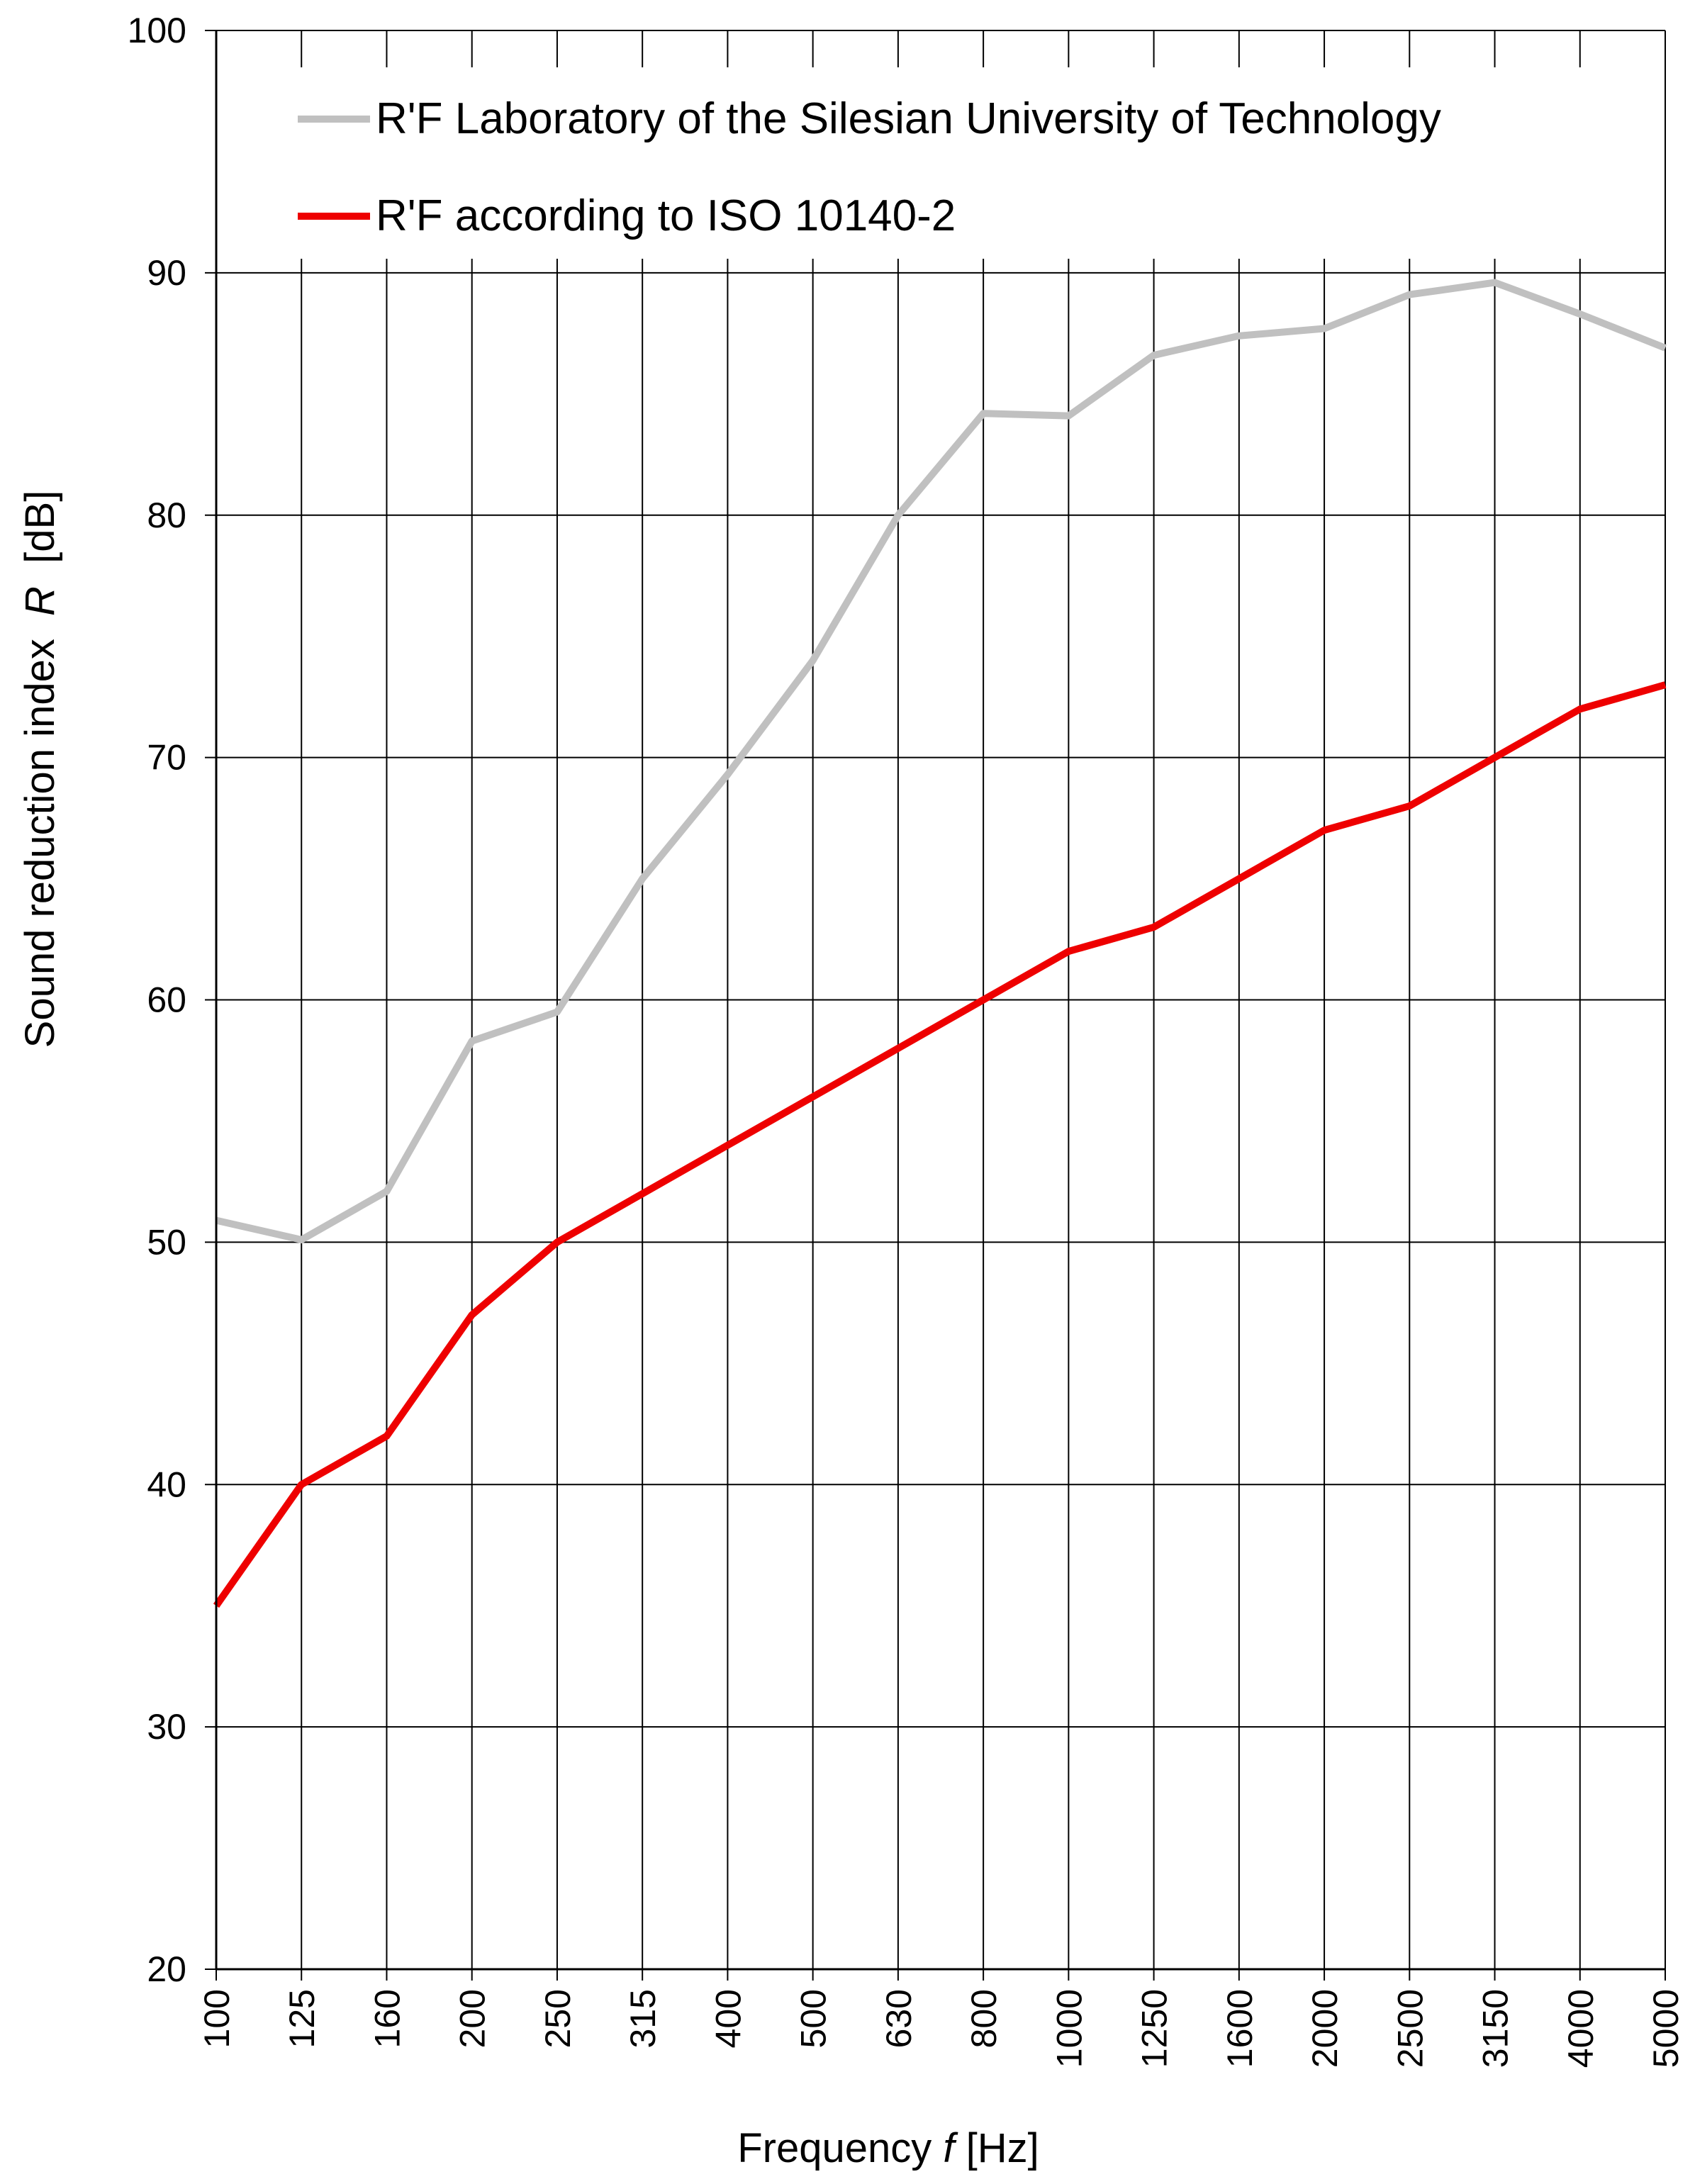 The image size is (1695, 2184). I want to click on y-tick-label-100: 100, so click(157, 30).